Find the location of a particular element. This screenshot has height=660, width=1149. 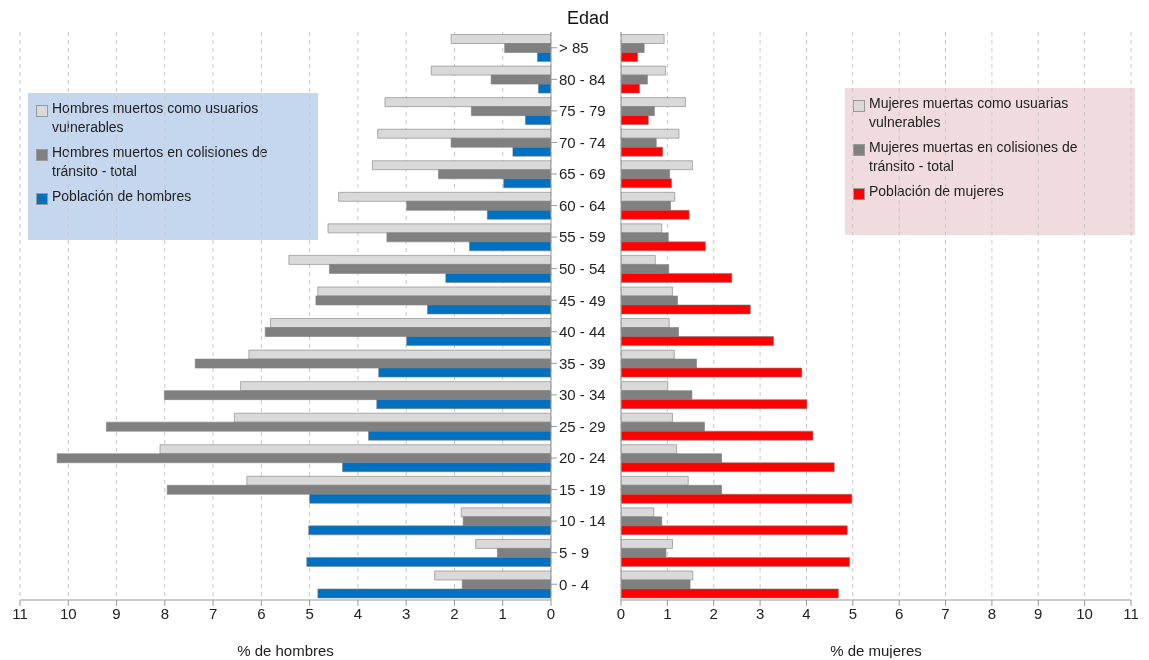

y-tick-label: 70 - 74 is located at coordinates (582, 142).